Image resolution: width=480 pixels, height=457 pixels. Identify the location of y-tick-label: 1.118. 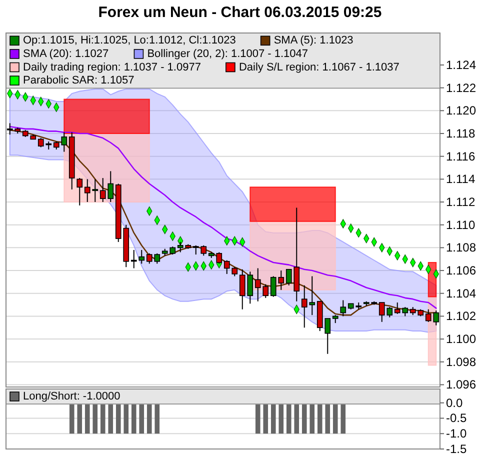
(461, 133).